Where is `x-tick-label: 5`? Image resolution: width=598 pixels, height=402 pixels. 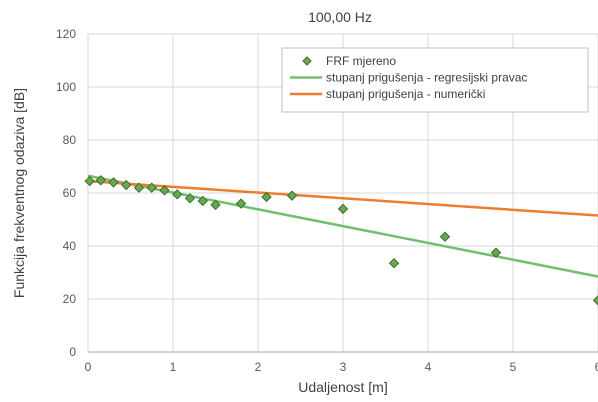 x-tick-label: 5 is located at coordinates (513, 367).